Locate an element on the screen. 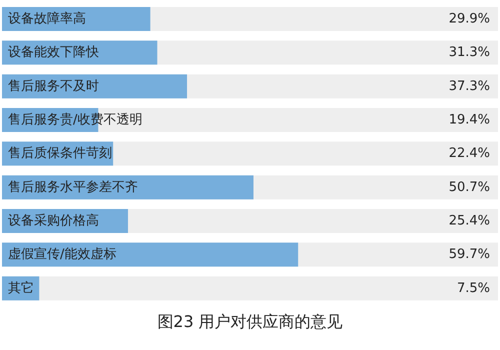  data-label: 50.7% is located at coordinates (469, 187).